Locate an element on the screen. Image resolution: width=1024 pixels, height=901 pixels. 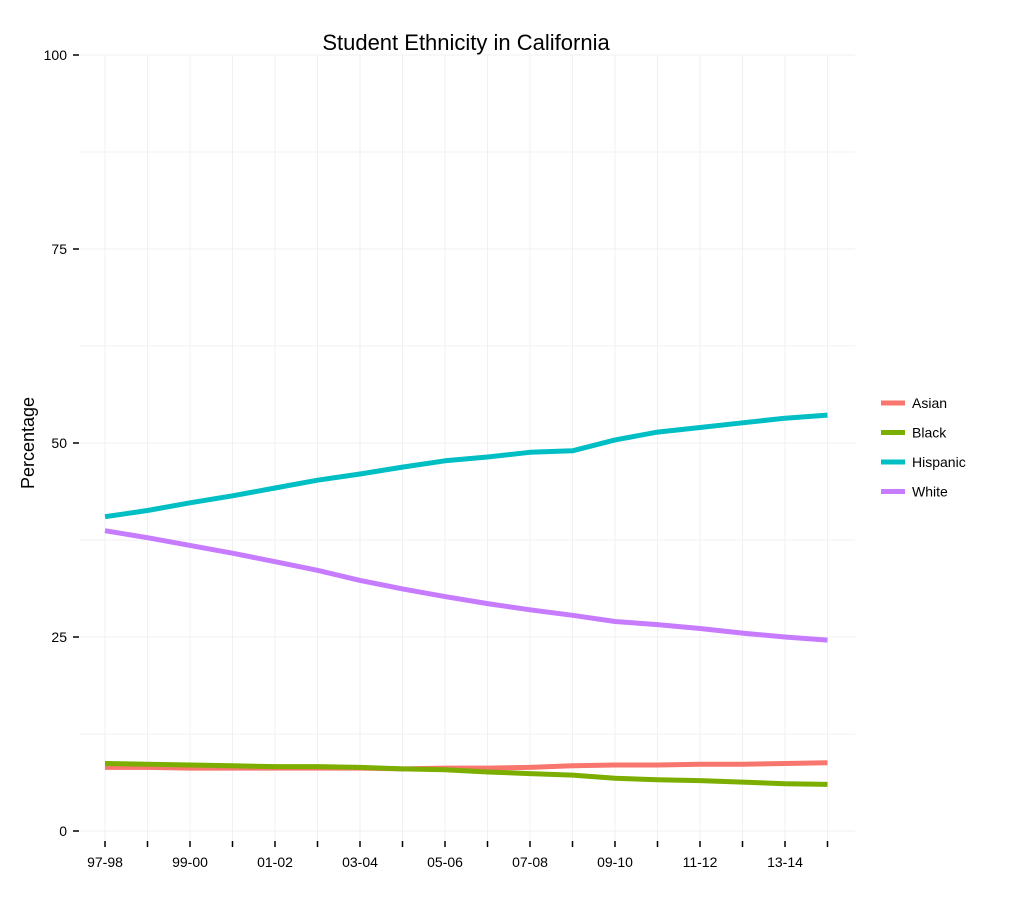
legend-label-asian: Asian is located at coordinates (929, 403).